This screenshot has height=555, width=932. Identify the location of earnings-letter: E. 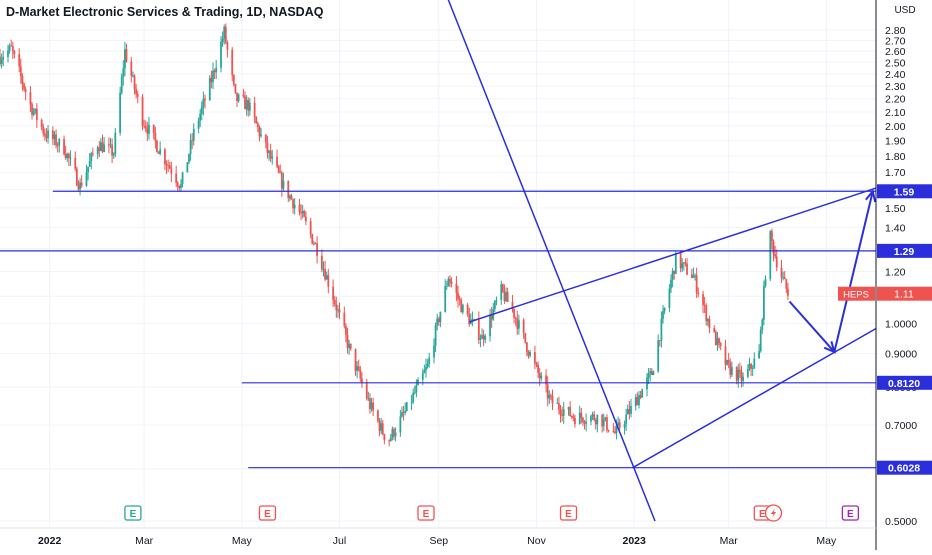
(426, 514).